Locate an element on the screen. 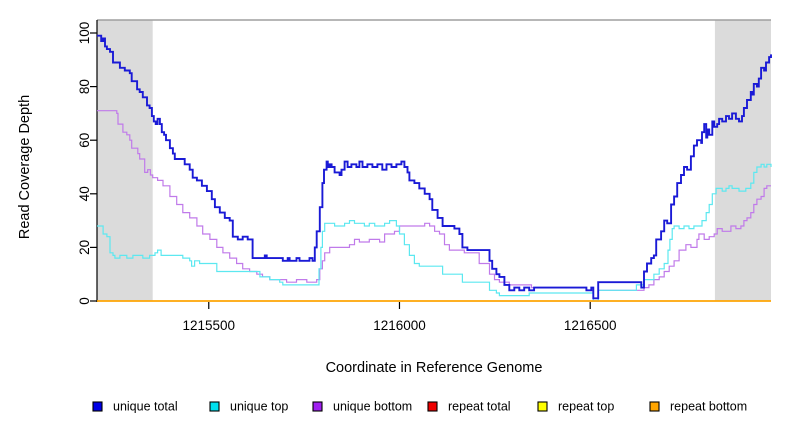 The height and width of the screenshot is (432, 792). legend-item-unique-bottom: unique bottom is located at coordinates (362, 407).